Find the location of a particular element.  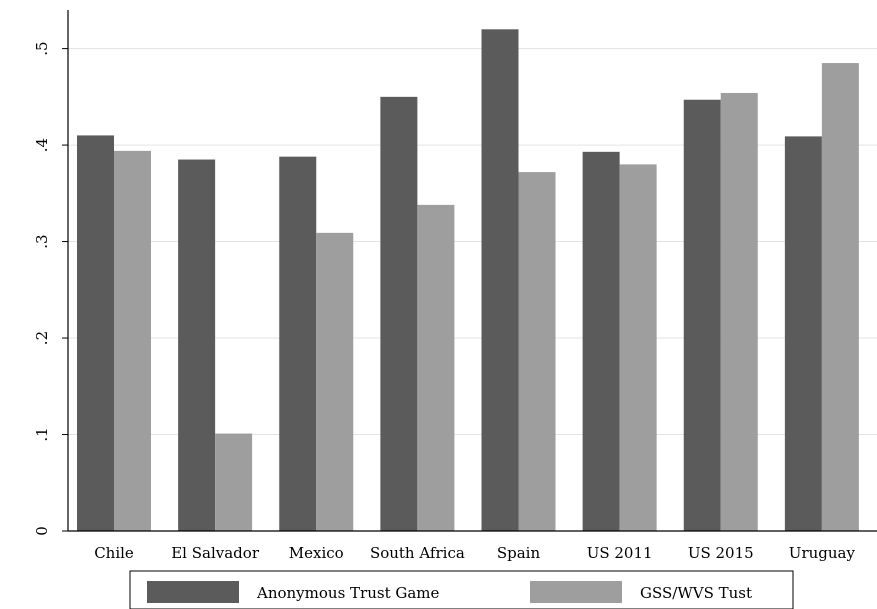

y-tick-label: .2 is located at coordinates (42, 338).